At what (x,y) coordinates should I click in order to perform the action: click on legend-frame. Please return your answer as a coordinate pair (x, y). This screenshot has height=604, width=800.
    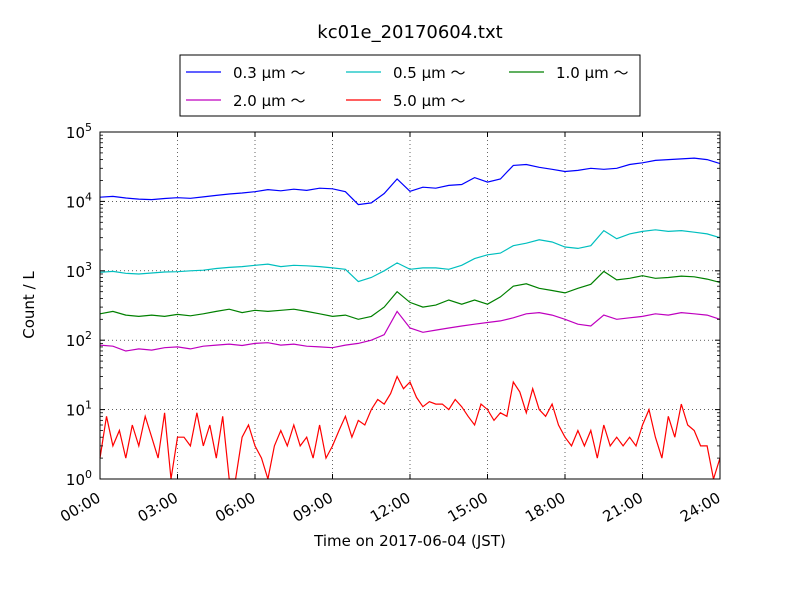
    Looking at the image, I should click on (410, 85).